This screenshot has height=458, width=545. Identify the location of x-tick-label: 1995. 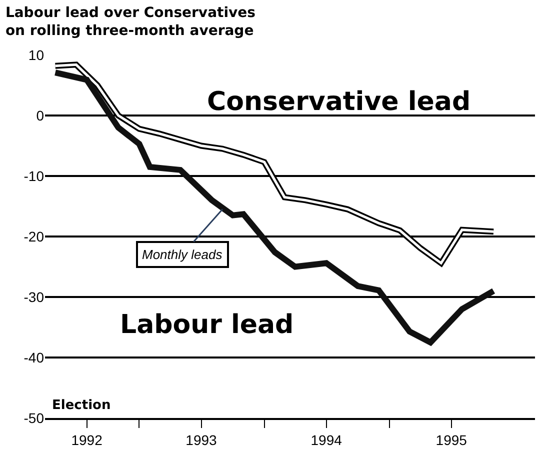
(452, 440).